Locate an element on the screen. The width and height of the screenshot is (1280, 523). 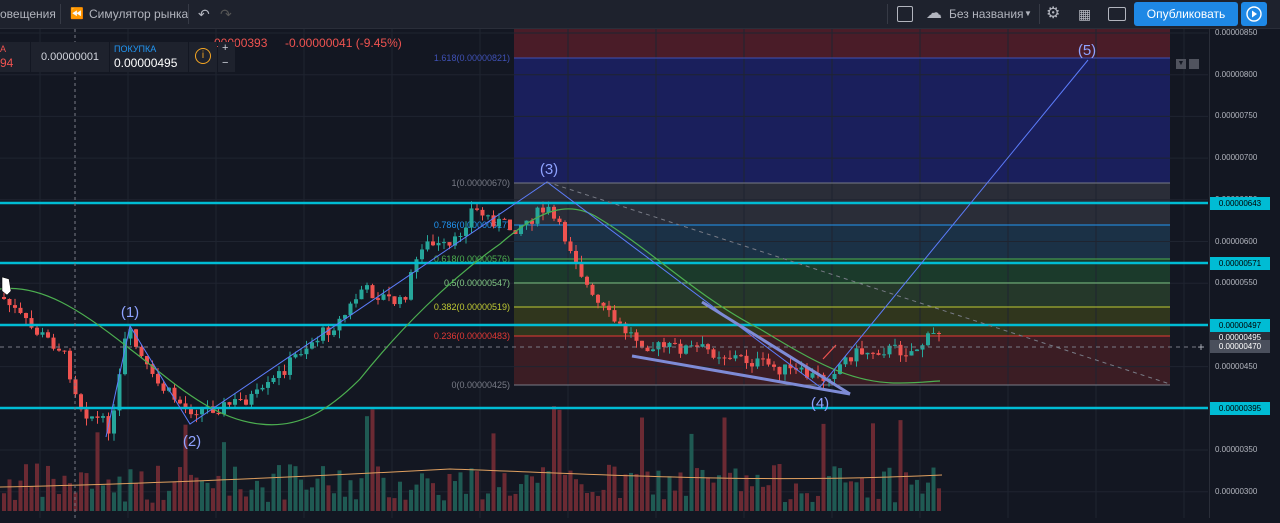
quantity-stepper: + − is located at coordinates (226, 57).